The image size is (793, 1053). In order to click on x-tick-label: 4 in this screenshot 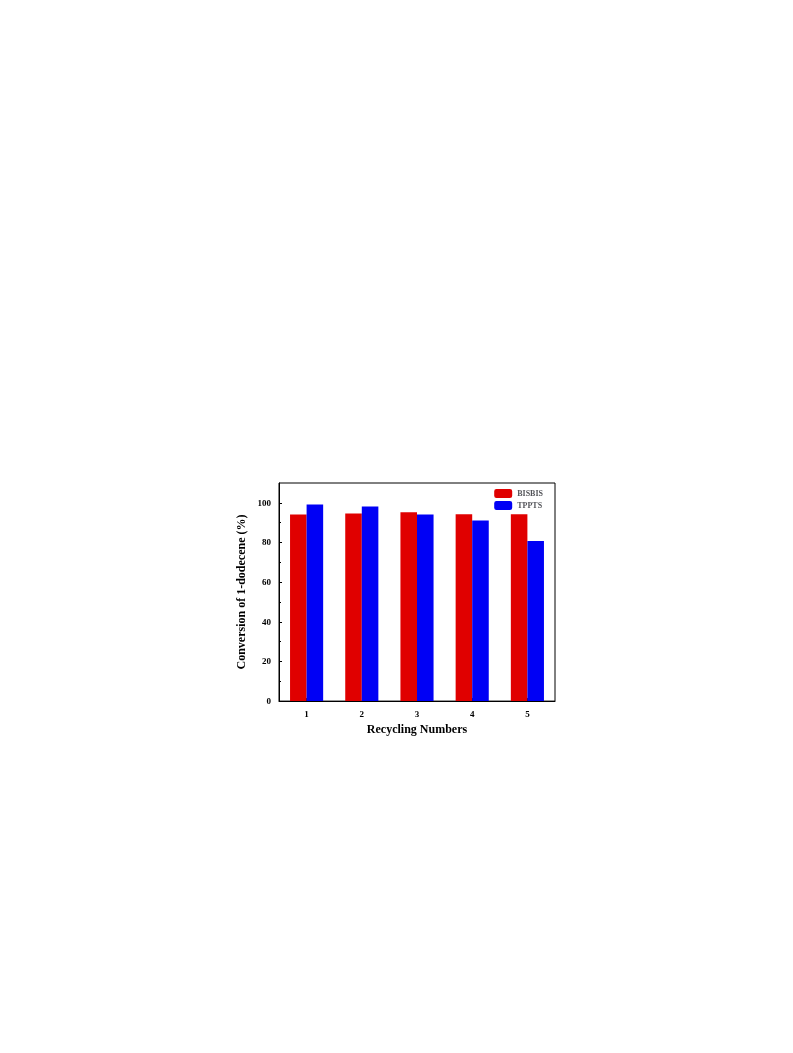, I will do `click(472, 713)`.